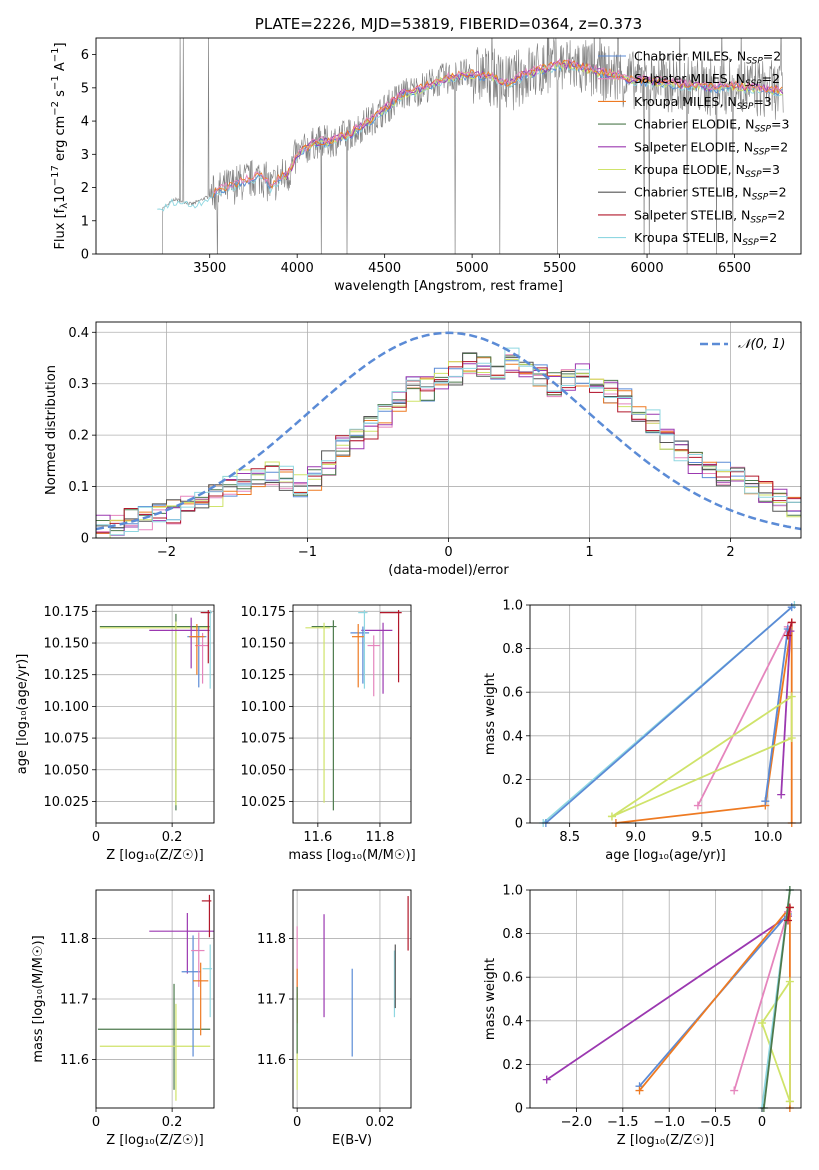 This screenshot has height=1170, width=819. What do you see at coordinates (448, 286) in the screenshot?
I see `x-axis-label: wavelength [Angstrom, rest frame]` at bounding box center [448, 286].